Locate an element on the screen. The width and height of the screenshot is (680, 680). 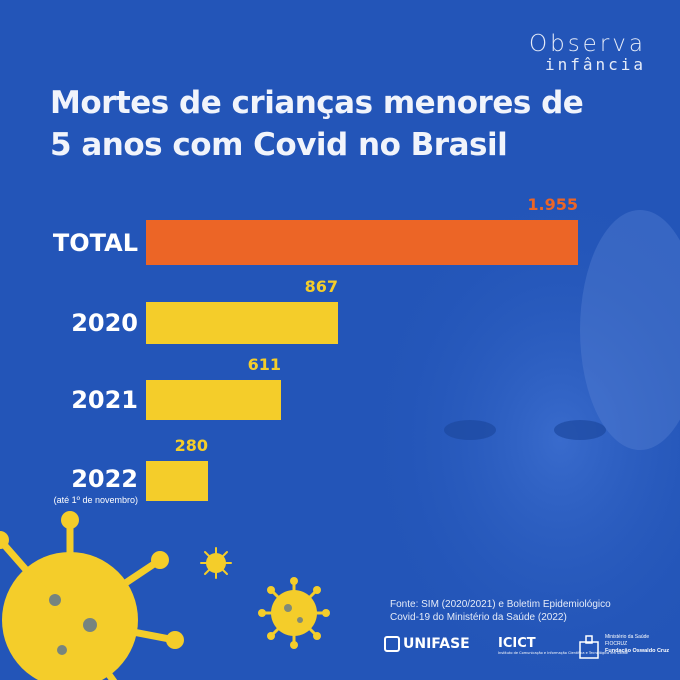
source-line-2: Covid-19 do Ministério da Saúde (2022) is located at coordinates (478, 617).